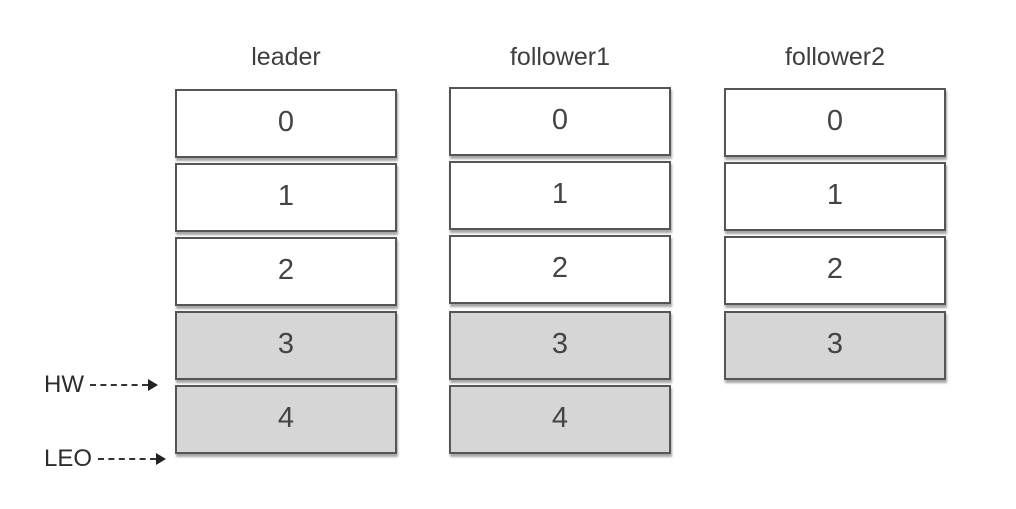 This screenshot has height=509, width=1016. I want to click on leader-cell-0: 0, so click(286, 123).